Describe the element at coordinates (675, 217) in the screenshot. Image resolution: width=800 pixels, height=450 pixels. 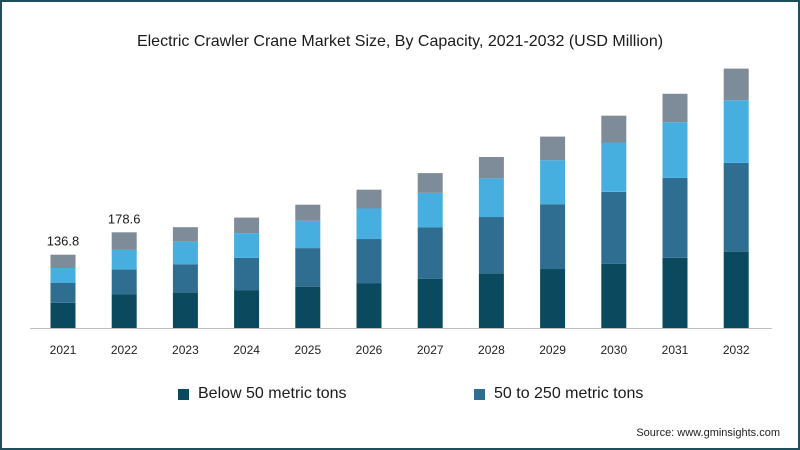
I see `bar-segment-2031-s1` at that location.